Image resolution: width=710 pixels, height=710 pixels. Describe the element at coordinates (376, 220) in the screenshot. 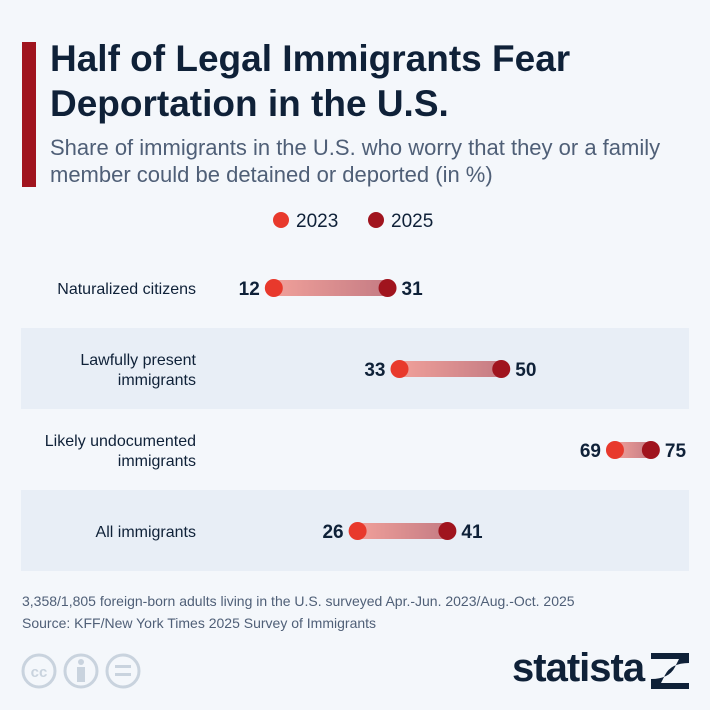

I see `legend-marker-2025` at that location.